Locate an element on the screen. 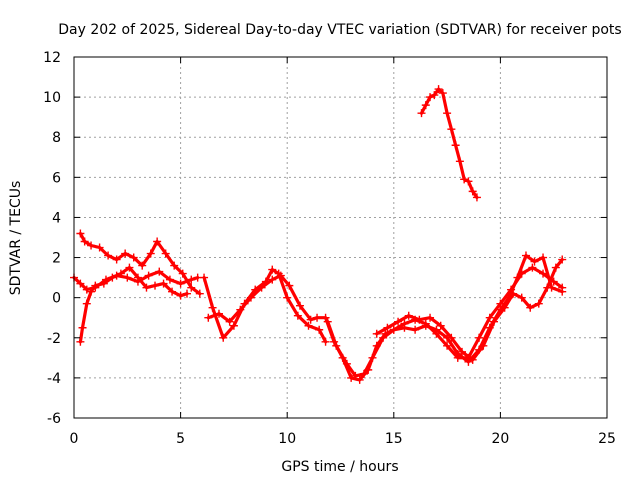 This screenshot has width=640, height=480. y-tick-labels: -6 -4 -2 0 2 4 6 8 10 12 is located at coordinates (52, 238).